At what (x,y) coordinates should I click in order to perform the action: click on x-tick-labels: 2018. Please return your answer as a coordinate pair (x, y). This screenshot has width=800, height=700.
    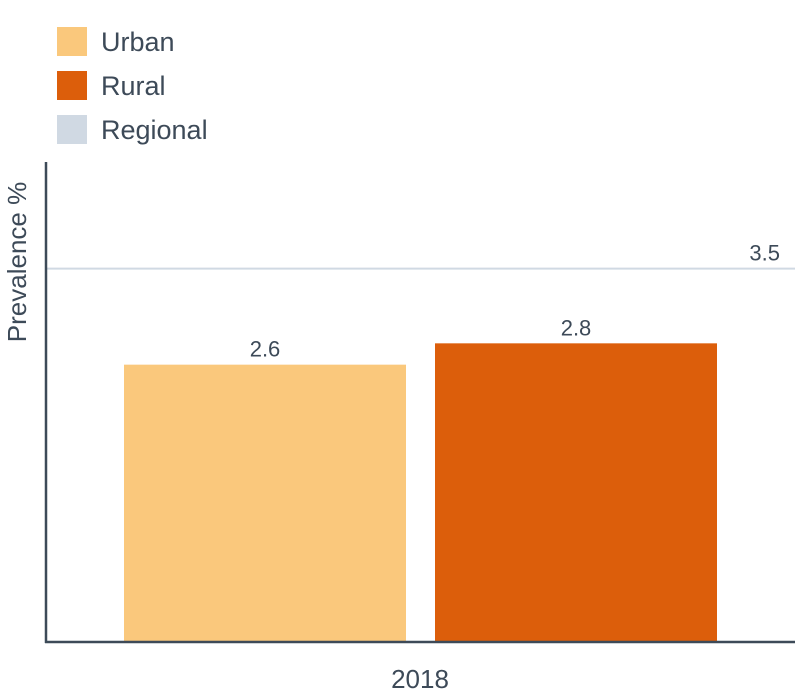
    Looking at the image, I should click on (420, 679).